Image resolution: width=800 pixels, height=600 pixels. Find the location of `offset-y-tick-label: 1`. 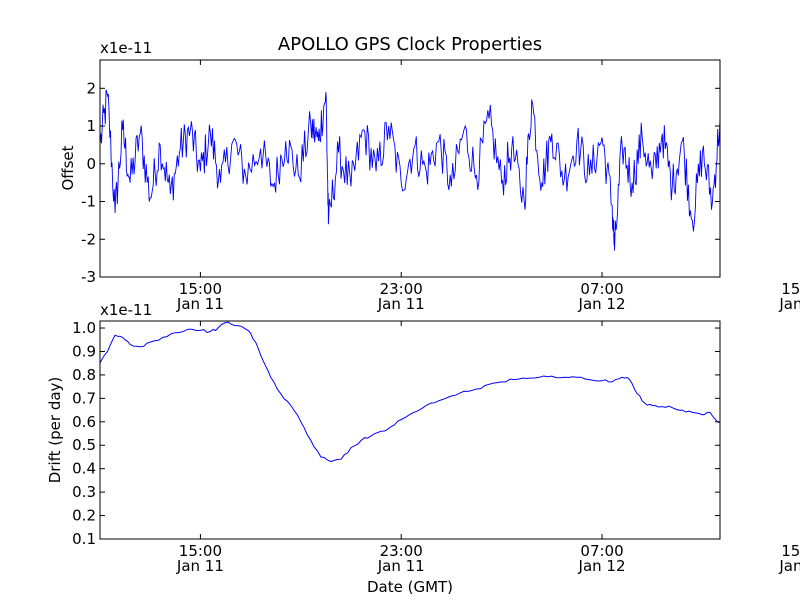

offset-y-tick-label: 1 is located at coordinates (91, 126).